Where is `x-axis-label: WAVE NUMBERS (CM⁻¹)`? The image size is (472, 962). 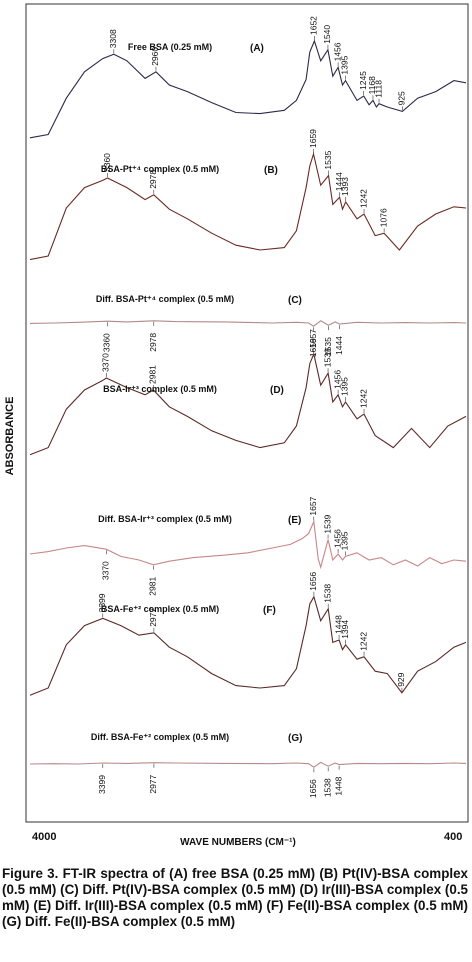 x-axis-label: WAVE NUMBERS (CM⁻¹) is located at coordinates (238, 842).